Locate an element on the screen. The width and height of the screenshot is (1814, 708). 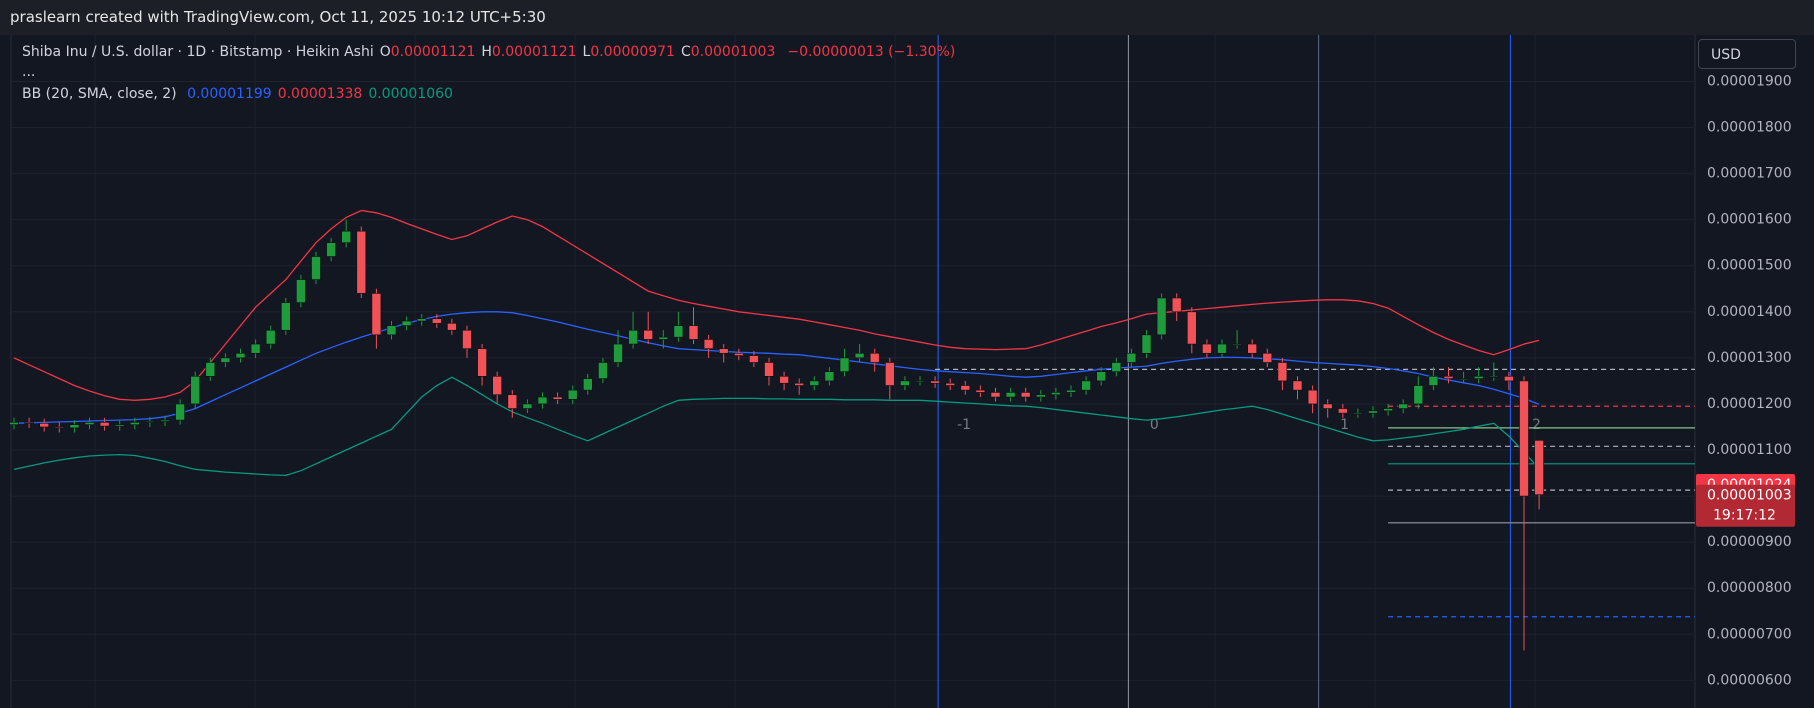
indicator-value: 0.00001199 is located at coordinates (229, 94).